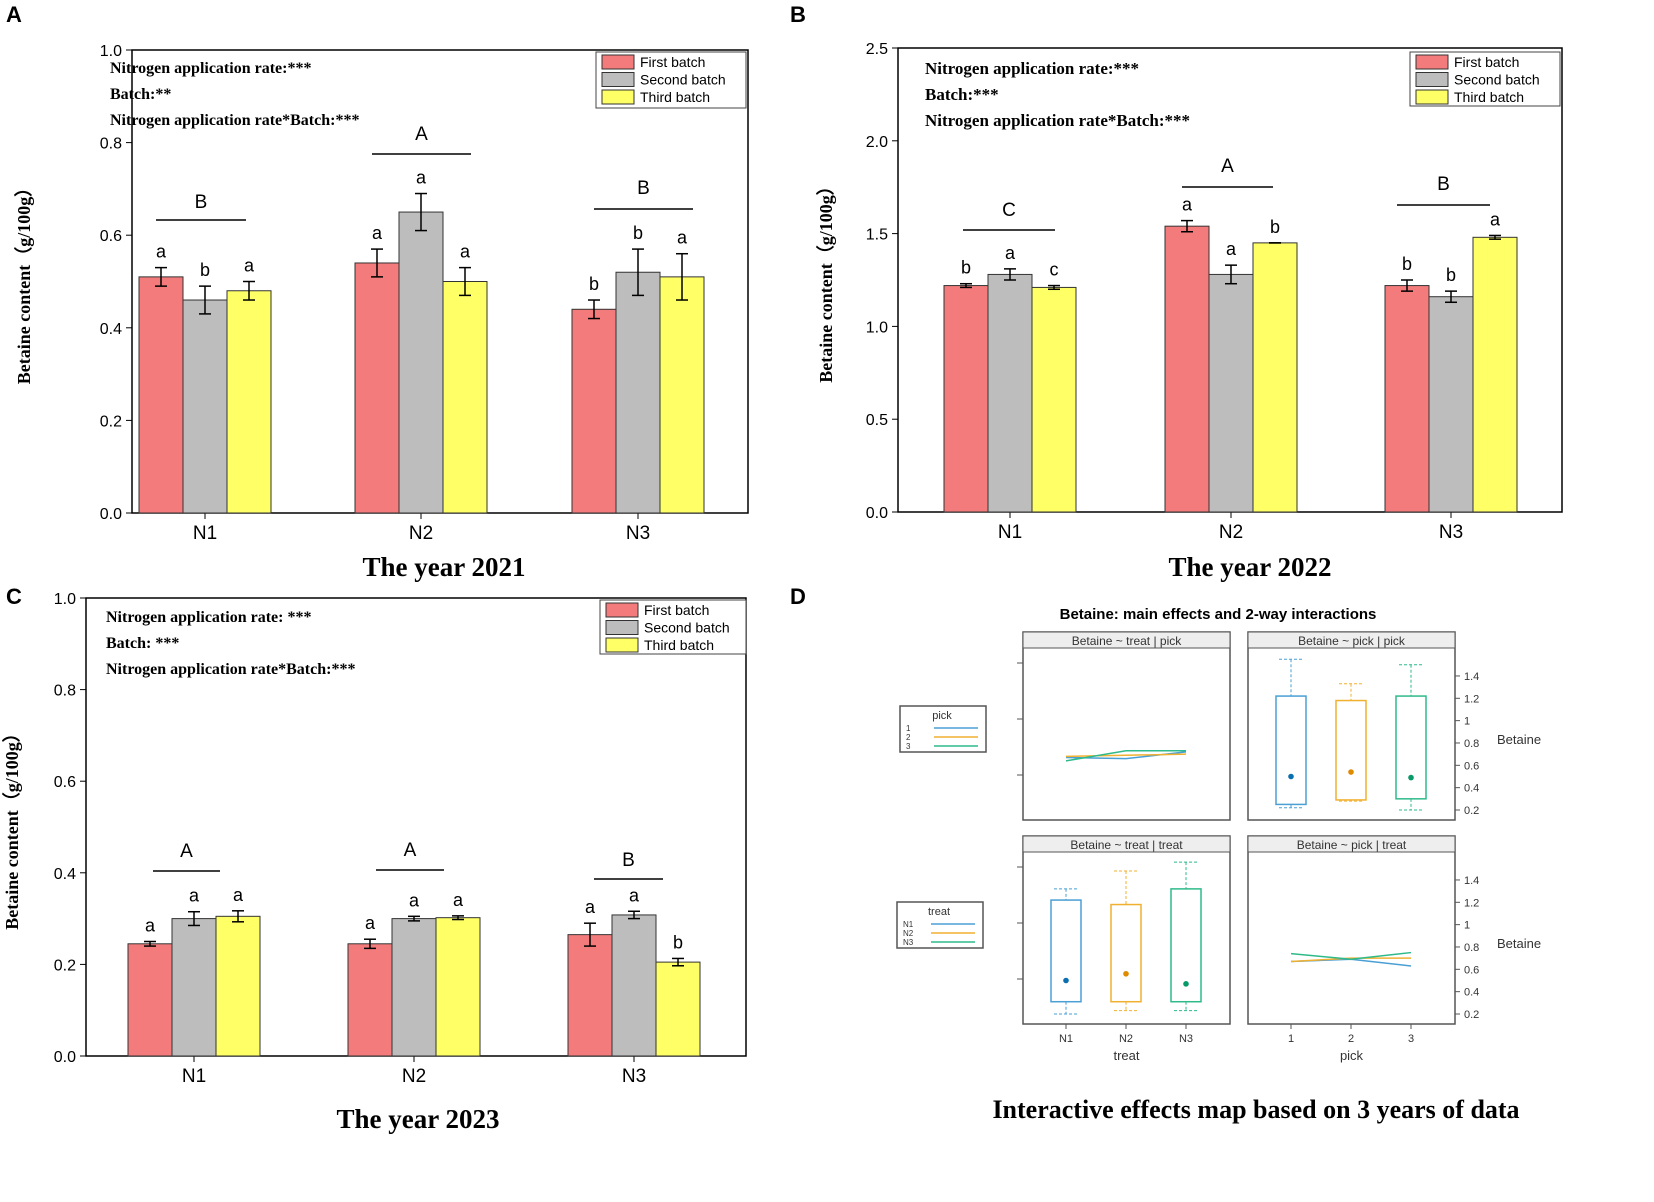  Describe the element at coordinates (12, 826) in the screenshot. I see `y-axis-label: Betaine content（g/100g）` at that location.